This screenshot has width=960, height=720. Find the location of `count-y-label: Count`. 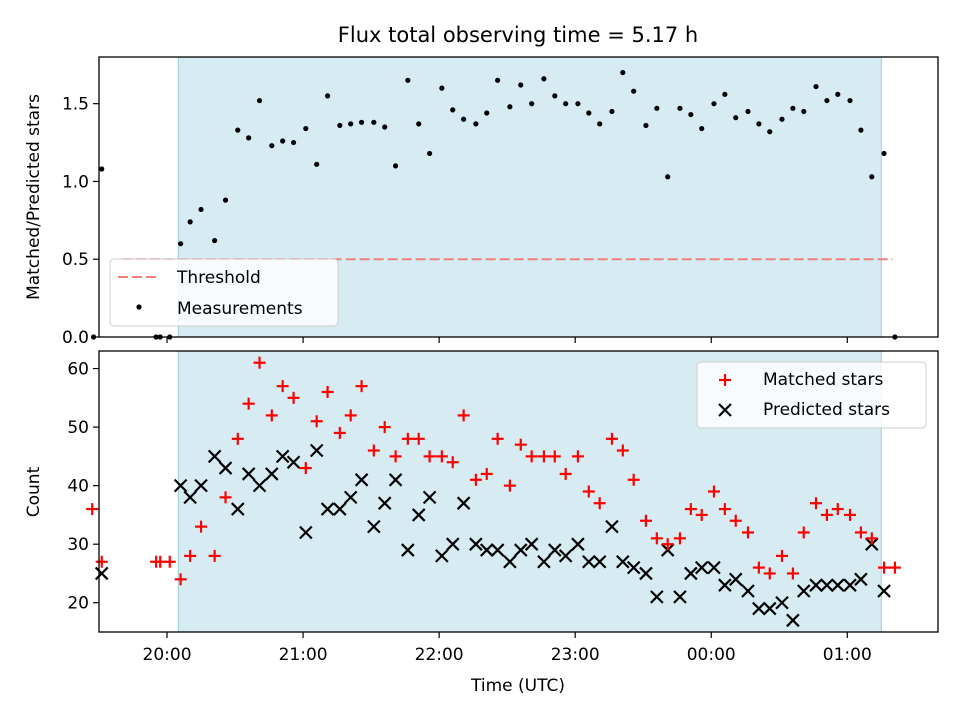

count-y-label: Count is located at coordinates (34, 491).